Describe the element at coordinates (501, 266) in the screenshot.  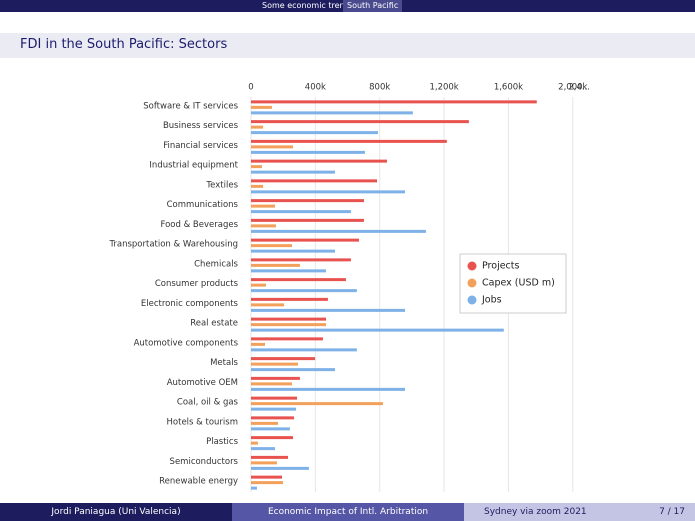
I see `legend-label: Projects` at that location.